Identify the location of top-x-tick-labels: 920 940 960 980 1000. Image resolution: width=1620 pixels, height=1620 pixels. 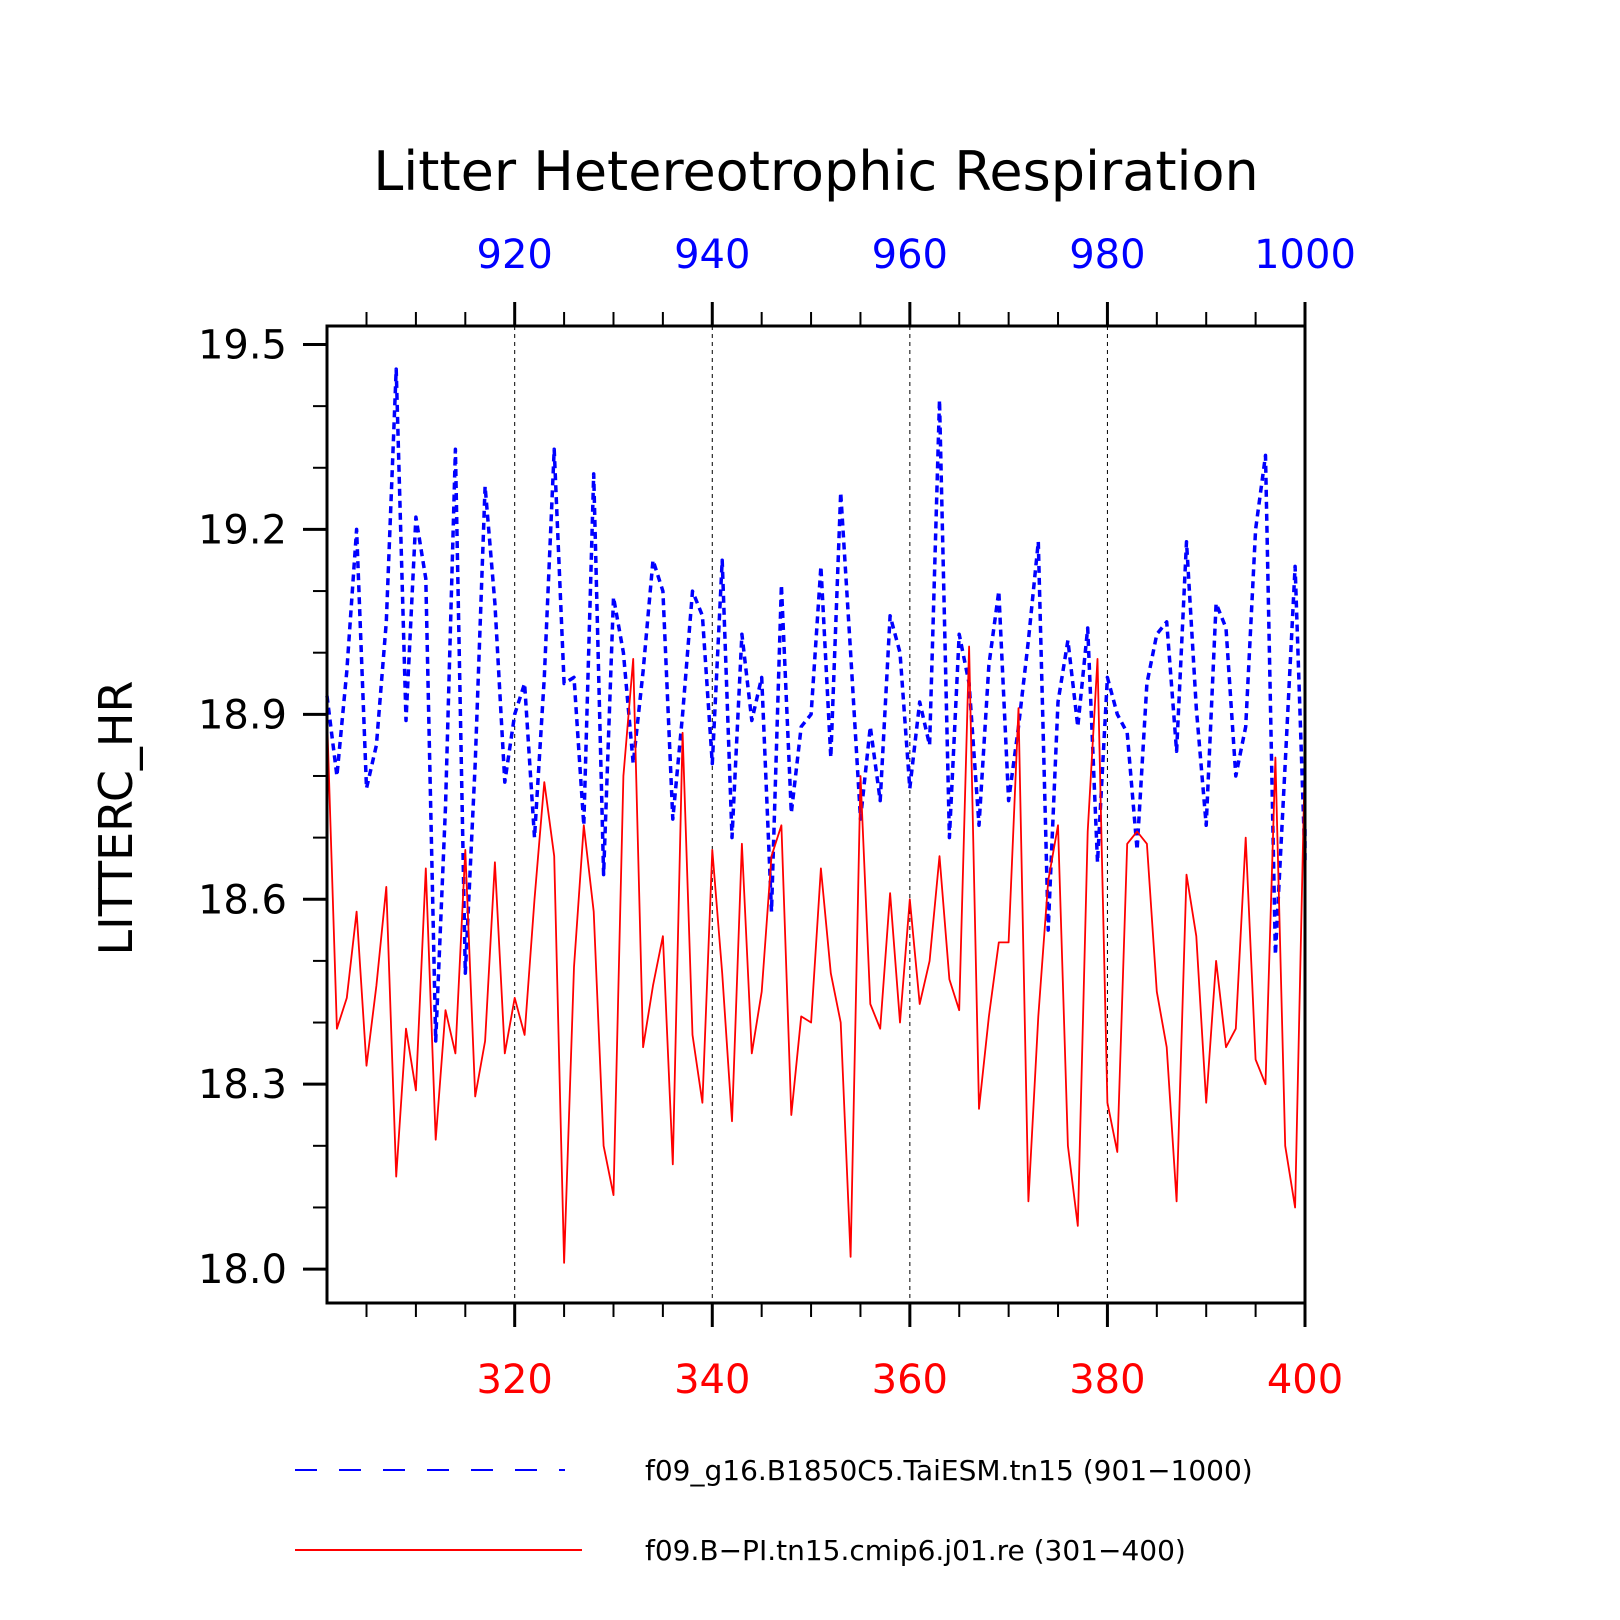
(916, 255).